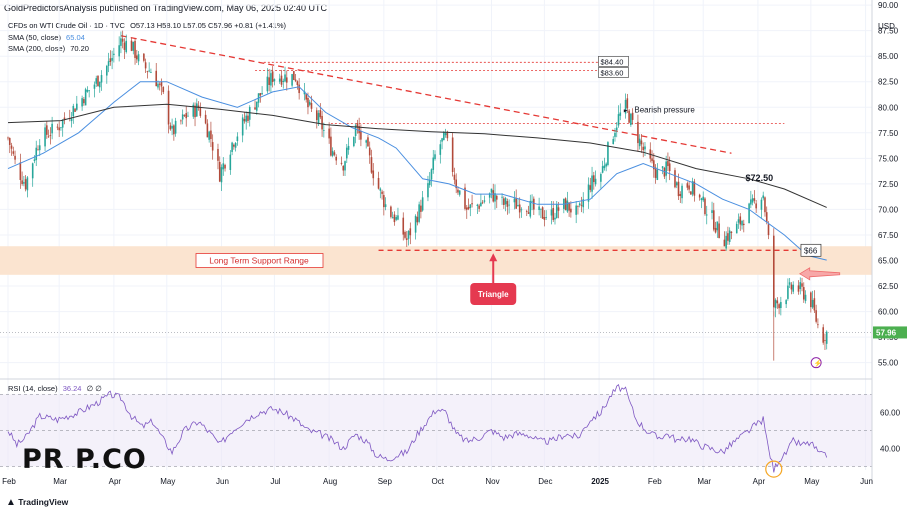  Describe the element at coordinates (888, 235) in the screenshot. I see `y-tick-label: 67.50` at that location.